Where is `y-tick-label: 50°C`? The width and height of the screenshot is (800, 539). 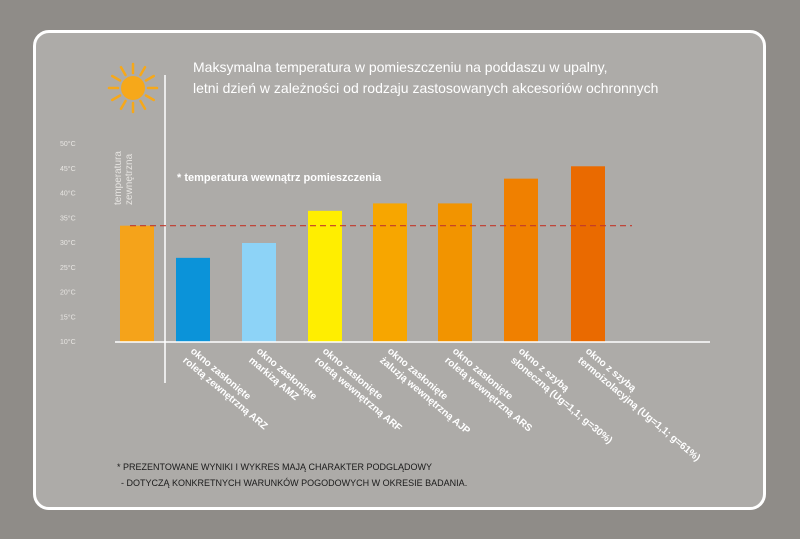
y-tick-label: 50°C is located at coordinates (68, 144).